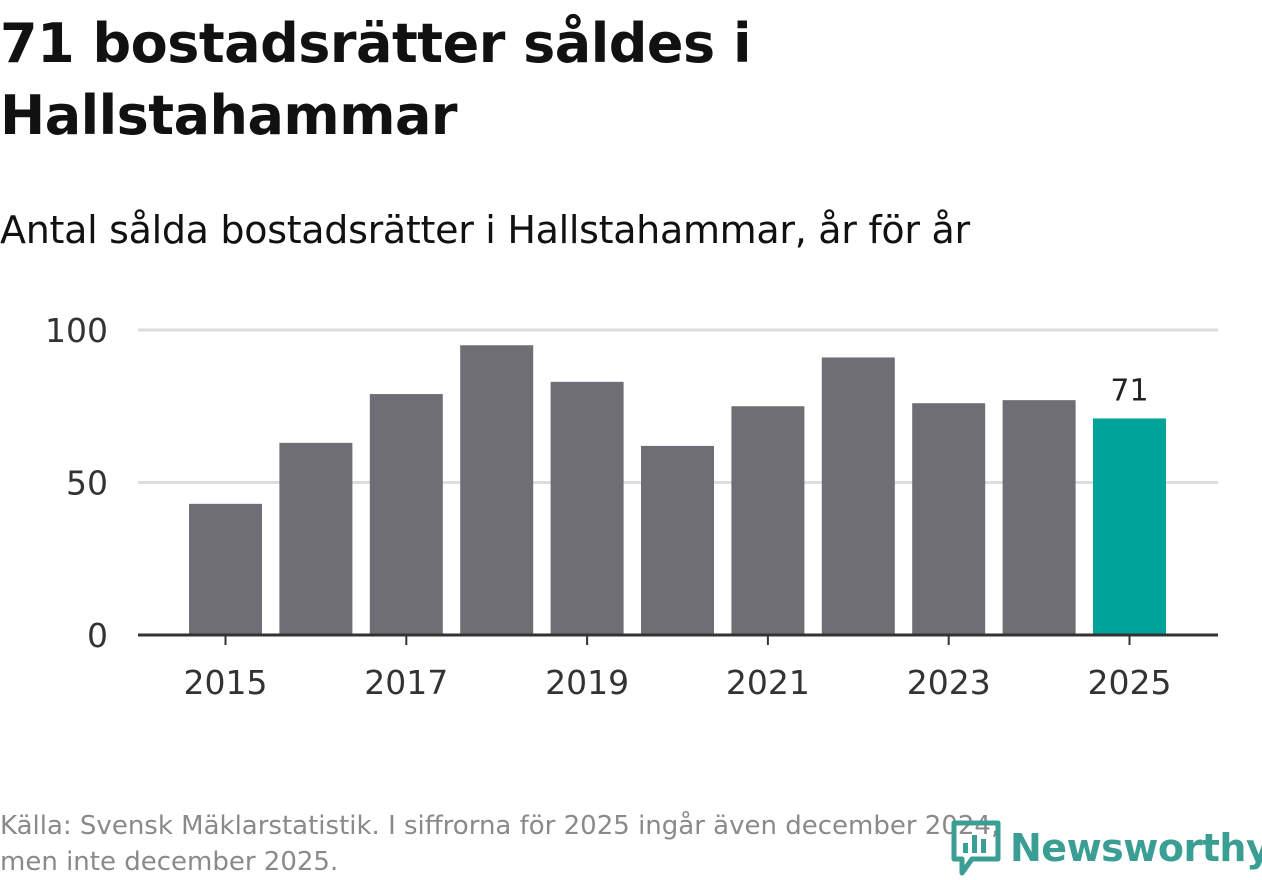 The image size is (1262, 880). What do you see at coordinates (1136, 848) in the screenshot?
I see `logo-text: Newsworthy` at bounding box center [1136, 848].